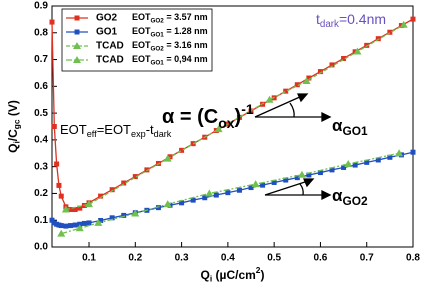 The image size is (427, 294). I want to click on annotation: α = (Cox)-1, so click(208, 116).